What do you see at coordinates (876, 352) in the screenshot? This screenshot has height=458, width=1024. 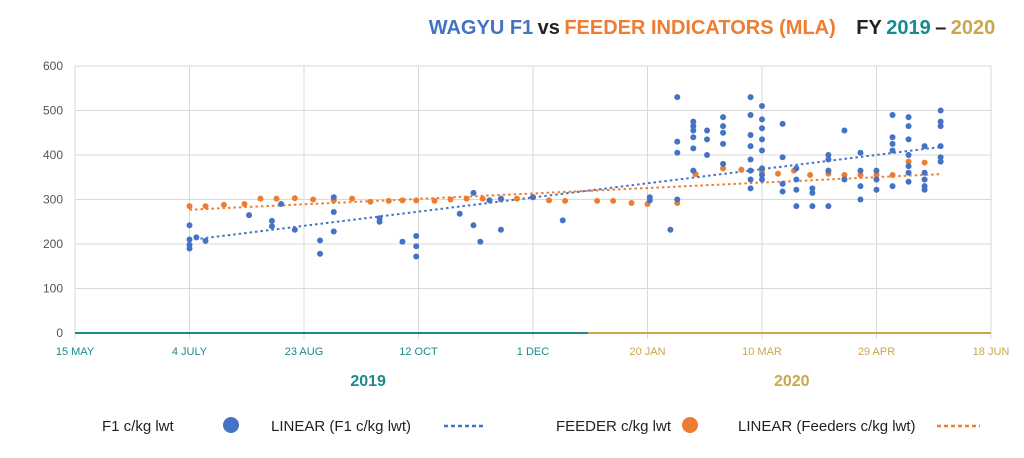 I see `x-tick-label: 29 APR` at bounding box center [876, 352].